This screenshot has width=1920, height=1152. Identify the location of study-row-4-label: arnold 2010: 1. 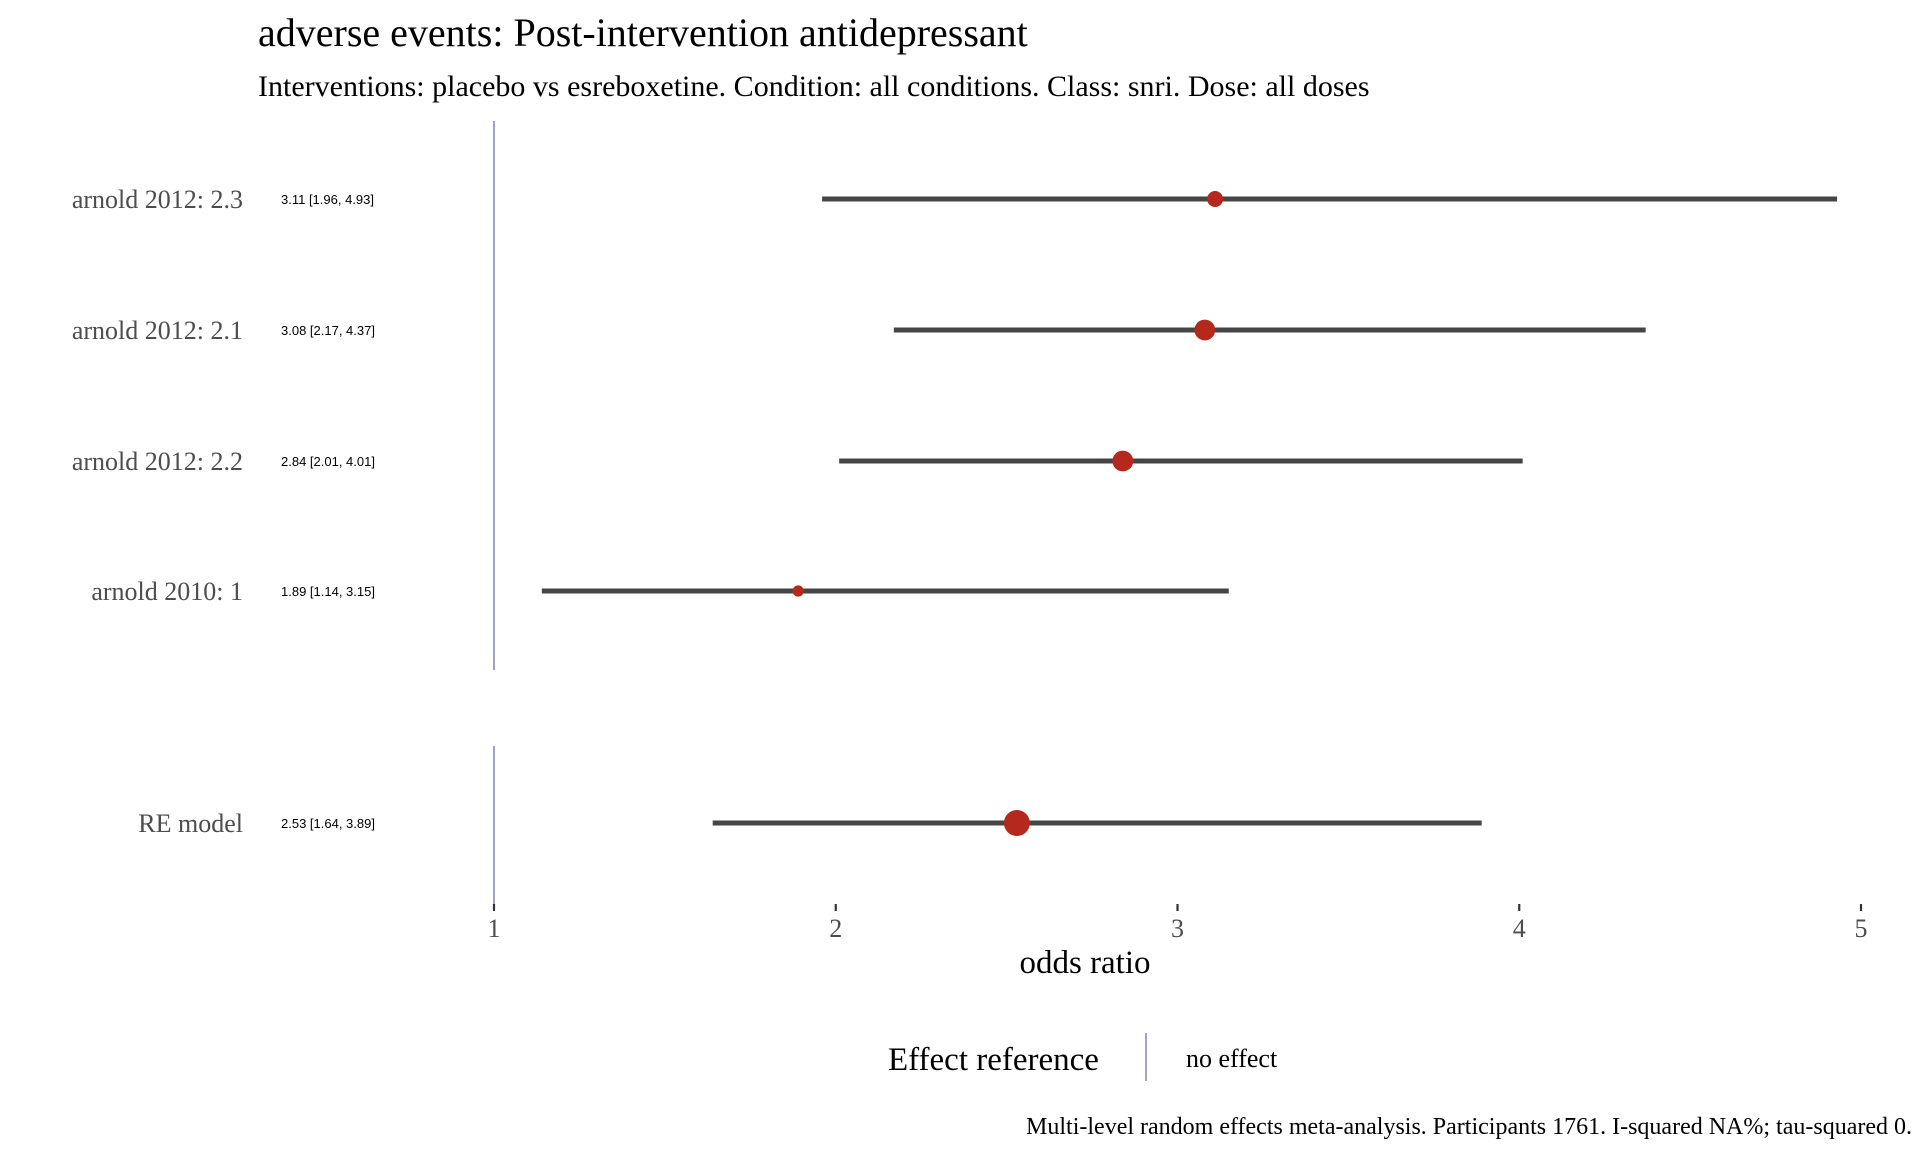
(167, 591).